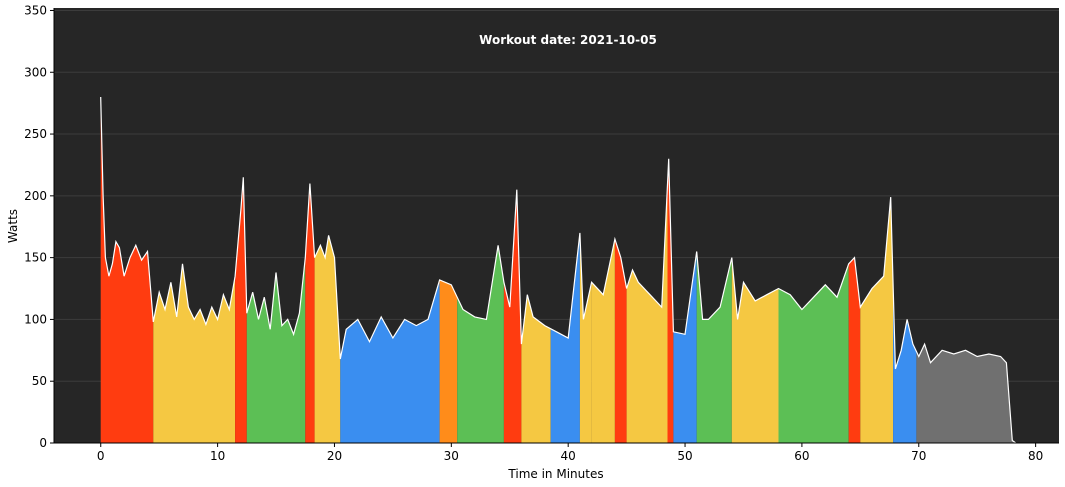  I want to click on y-tick-label: 50, so click(39, 381).